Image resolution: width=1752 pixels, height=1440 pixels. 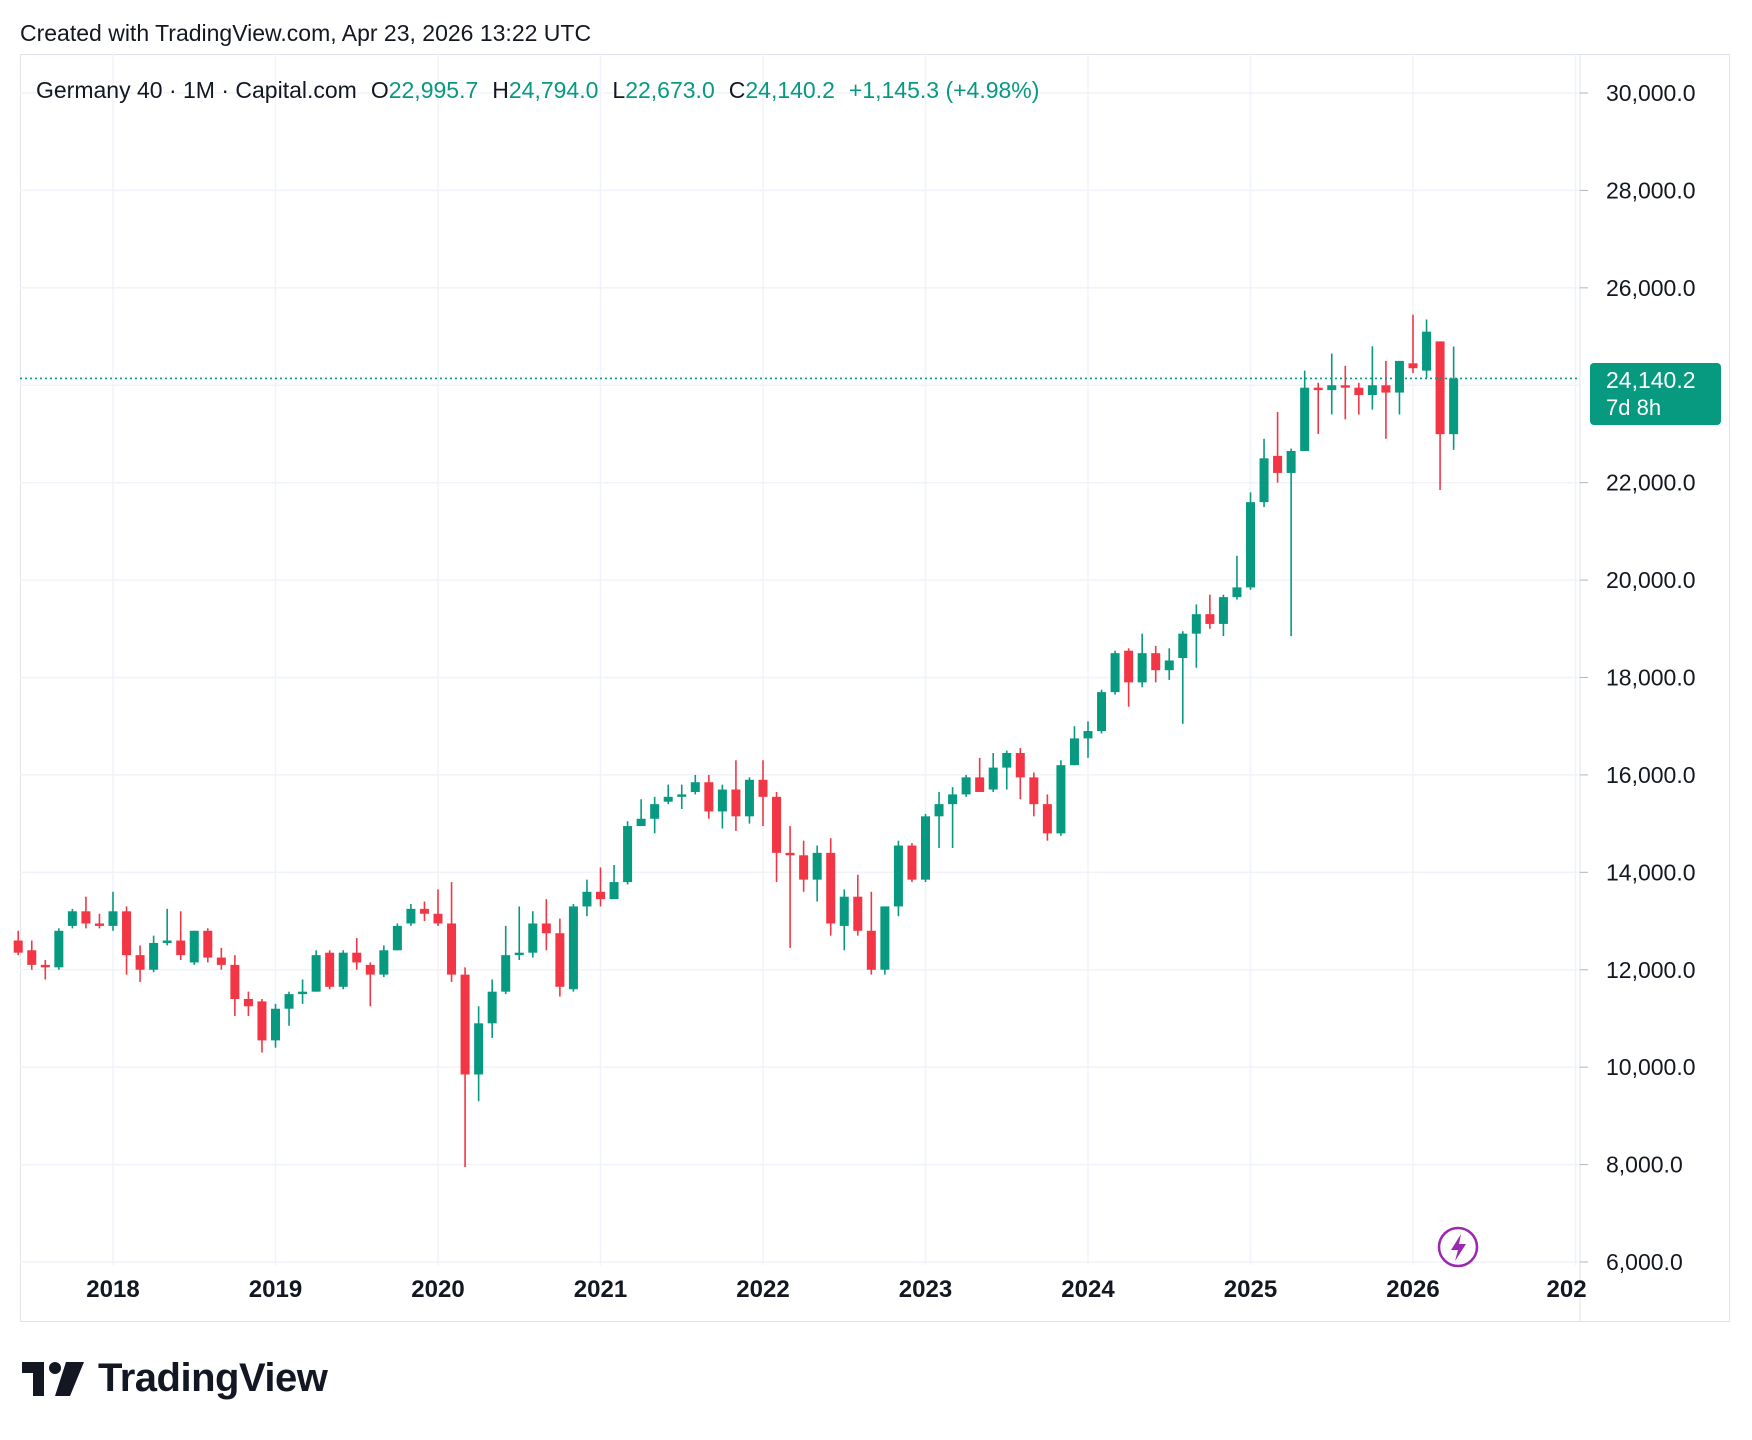 What do you see at coordinates (1651, 190) in the screenshot?
I see `y-tick-label: 28,000.0` at bounding box center [1651, 190].